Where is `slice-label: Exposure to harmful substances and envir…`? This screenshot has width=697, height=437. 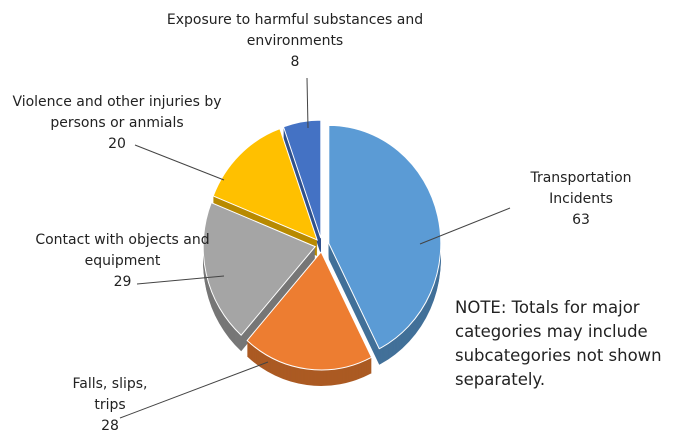 slice-label: Exposure to harmful substances and envir… is located at coordinates (295, 30).